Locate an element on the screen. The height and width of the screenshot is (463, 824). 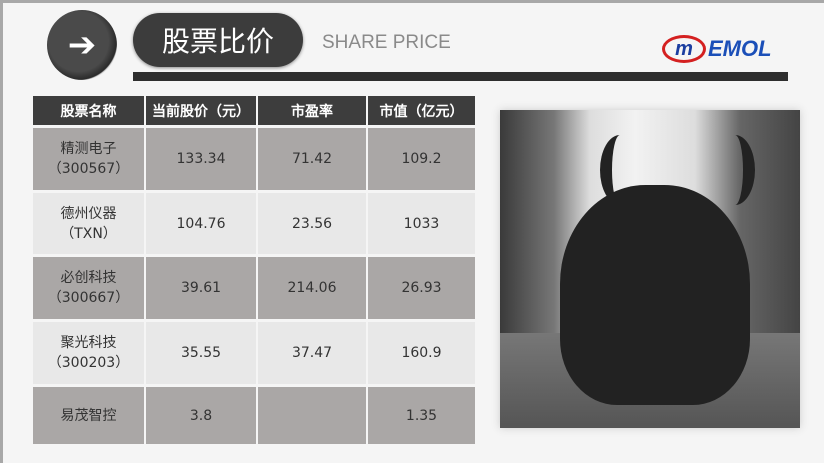
table-row: 德州仪器 （TXN） 104.76 23.56 1033 is located at coordinates (254, 223).